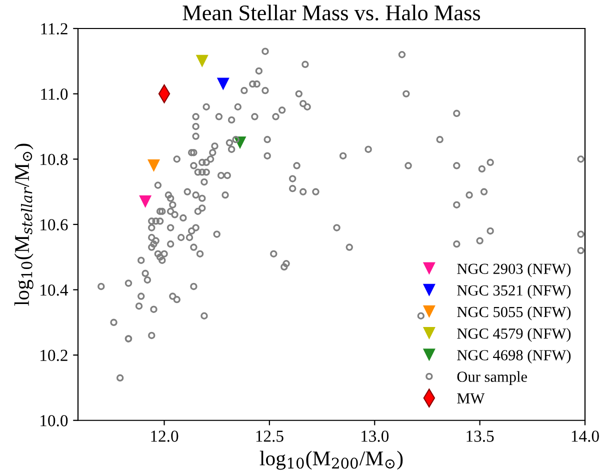 The image size is (600, 475). Describe the element at coordinates (54, 94) in the screenshot. I see `y-tick-label: 11.0` at that location.